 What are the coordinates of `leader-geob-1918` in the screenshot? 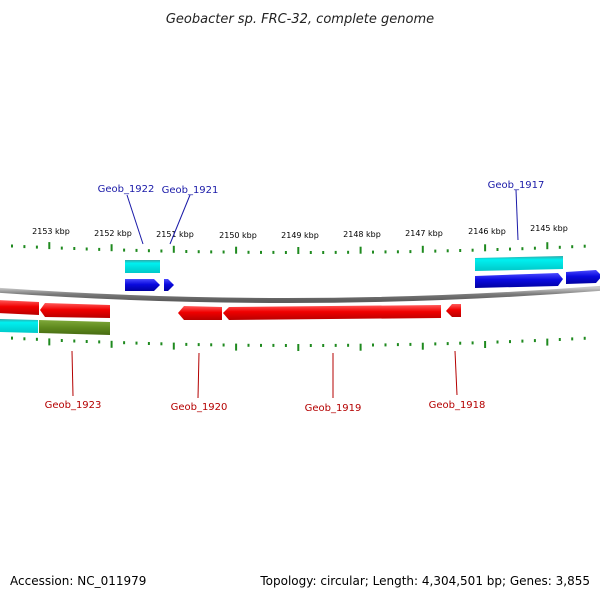 It's located at (456, 373).